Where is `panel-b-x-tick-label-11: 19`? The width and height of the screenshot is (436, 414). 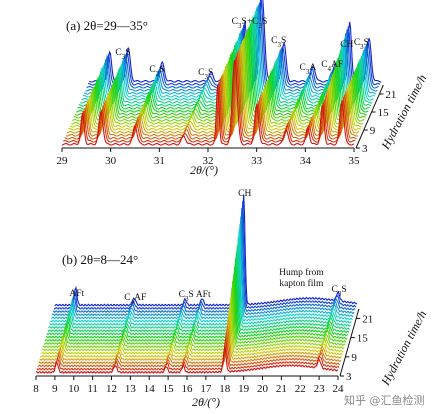
panel-b-x-tick-label-11: 19 is located at coordinates (244, 389).